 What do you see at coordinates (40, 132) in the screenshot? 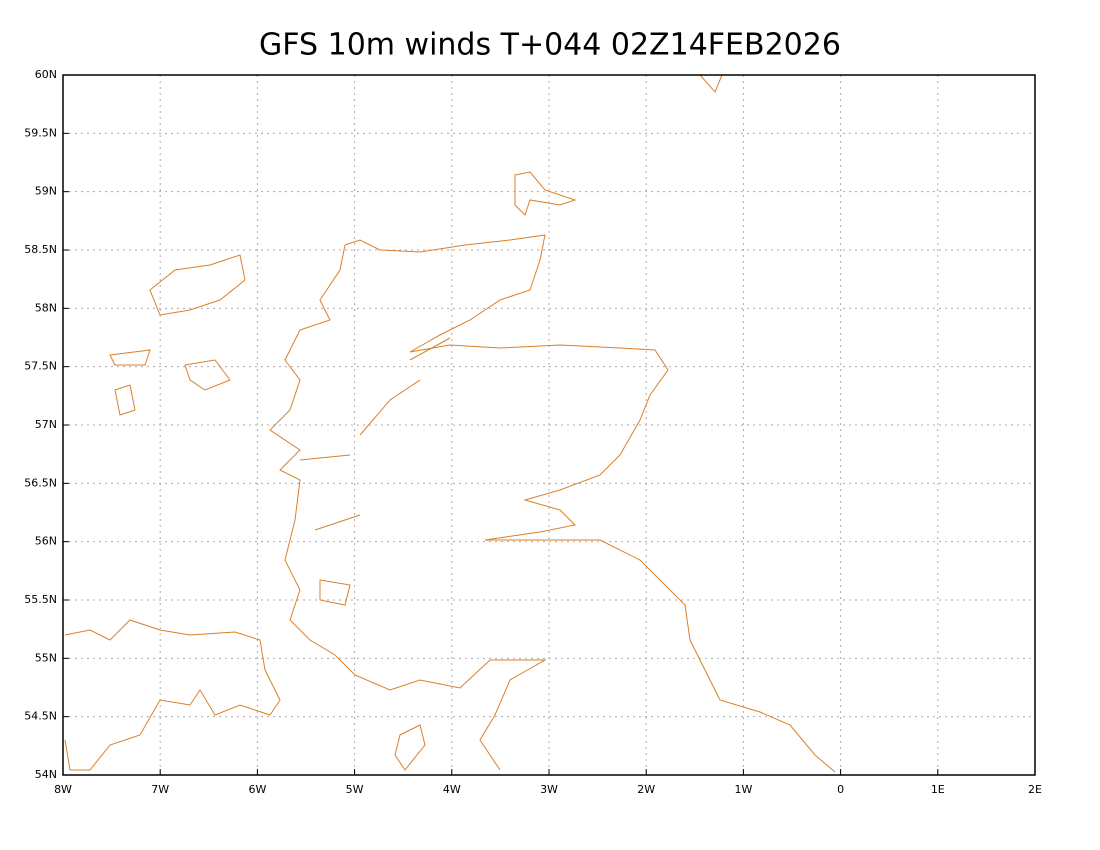
I see `y-tick-label: 59.5N` at bounding box center [40, 132].